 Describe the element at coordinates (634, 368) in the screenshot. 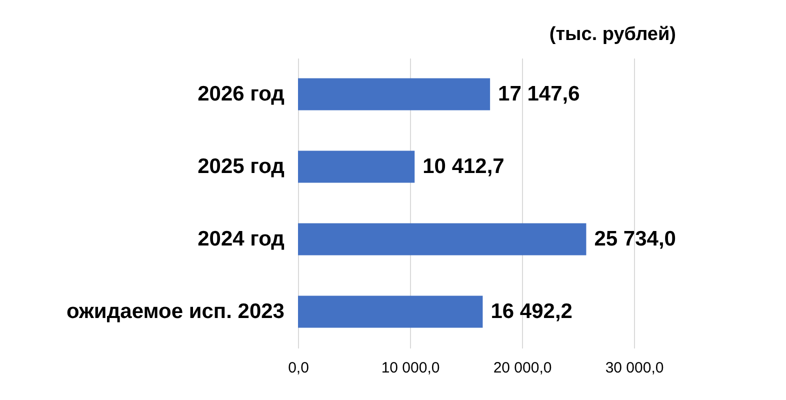

I see `x-tick-label: 30 000,0` at that location.